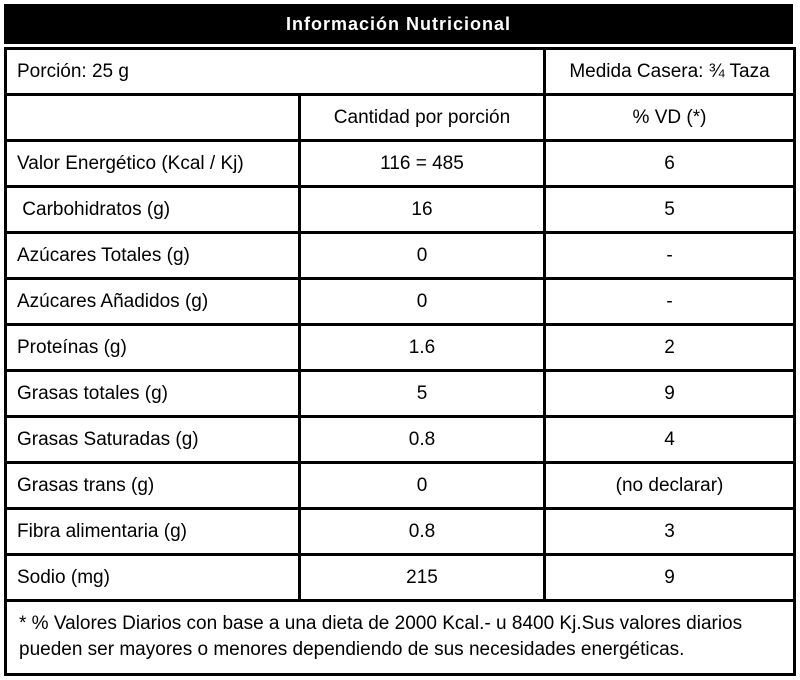 The width and height of the screenshot is (800, 680). What do you see at coordinates (669, 71) in the screenshot?
I see `household-measure: Medida Casera: ¾ Taza` at bounding box center [669, 71].